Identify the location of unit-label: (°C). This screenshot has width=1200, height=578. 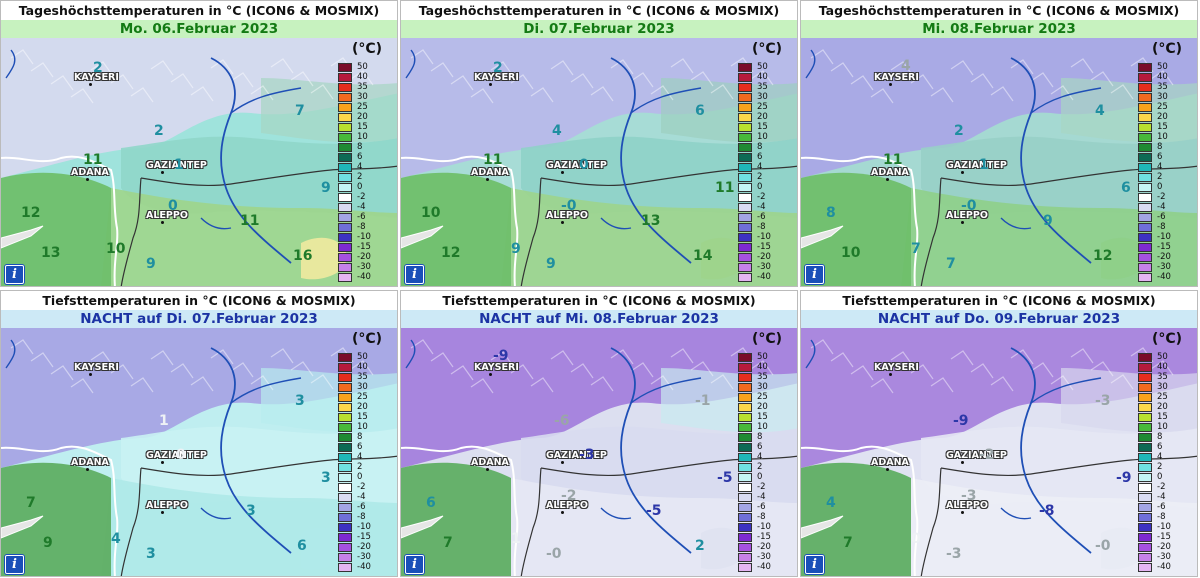
(767, 49).